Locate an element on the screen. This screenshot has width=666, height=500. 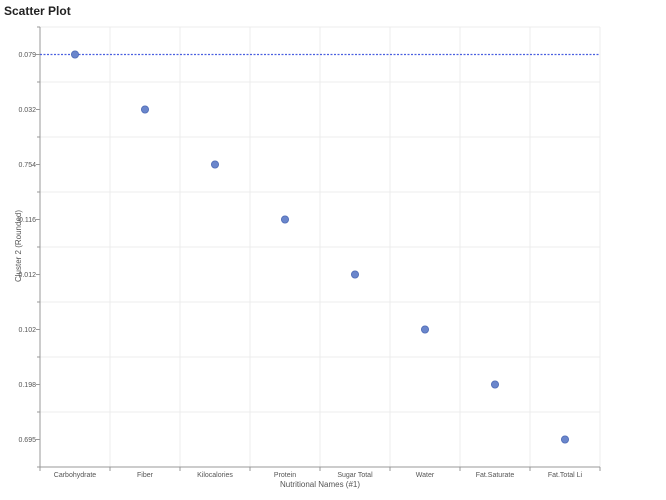
chart-title: Scatter Plot is located at coordinates (37, 11).